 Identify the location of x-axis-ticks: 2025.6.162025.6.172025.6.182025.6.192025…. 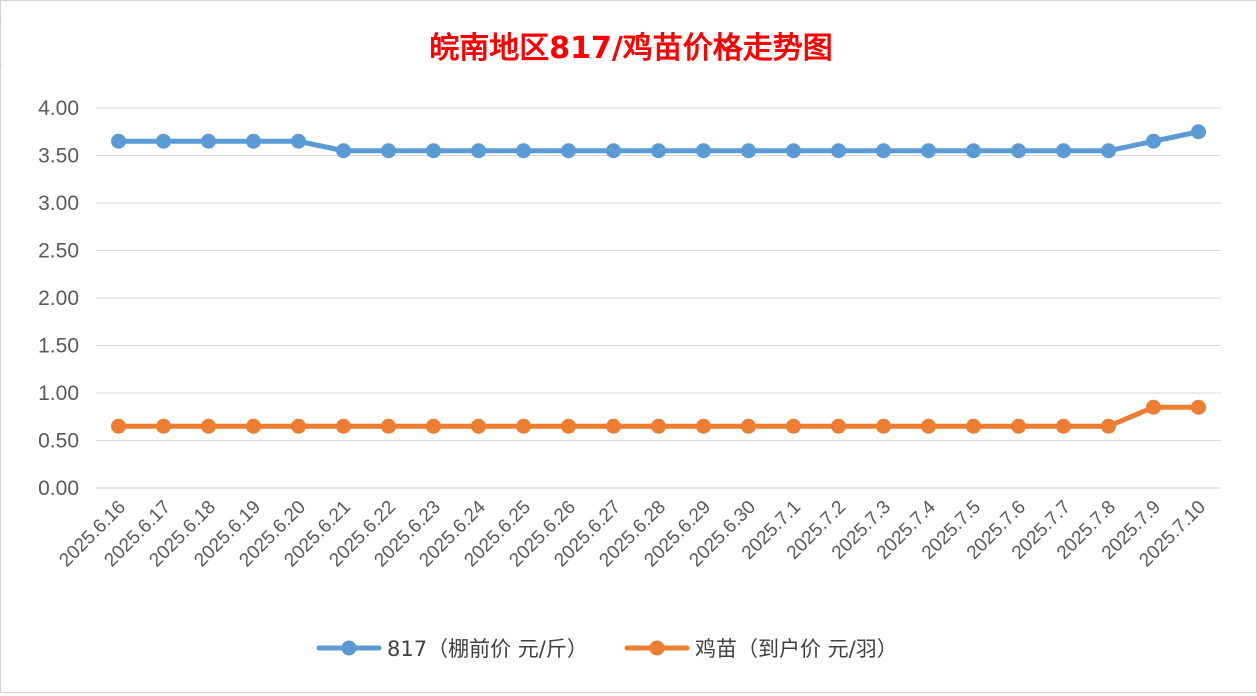
(632, 533).